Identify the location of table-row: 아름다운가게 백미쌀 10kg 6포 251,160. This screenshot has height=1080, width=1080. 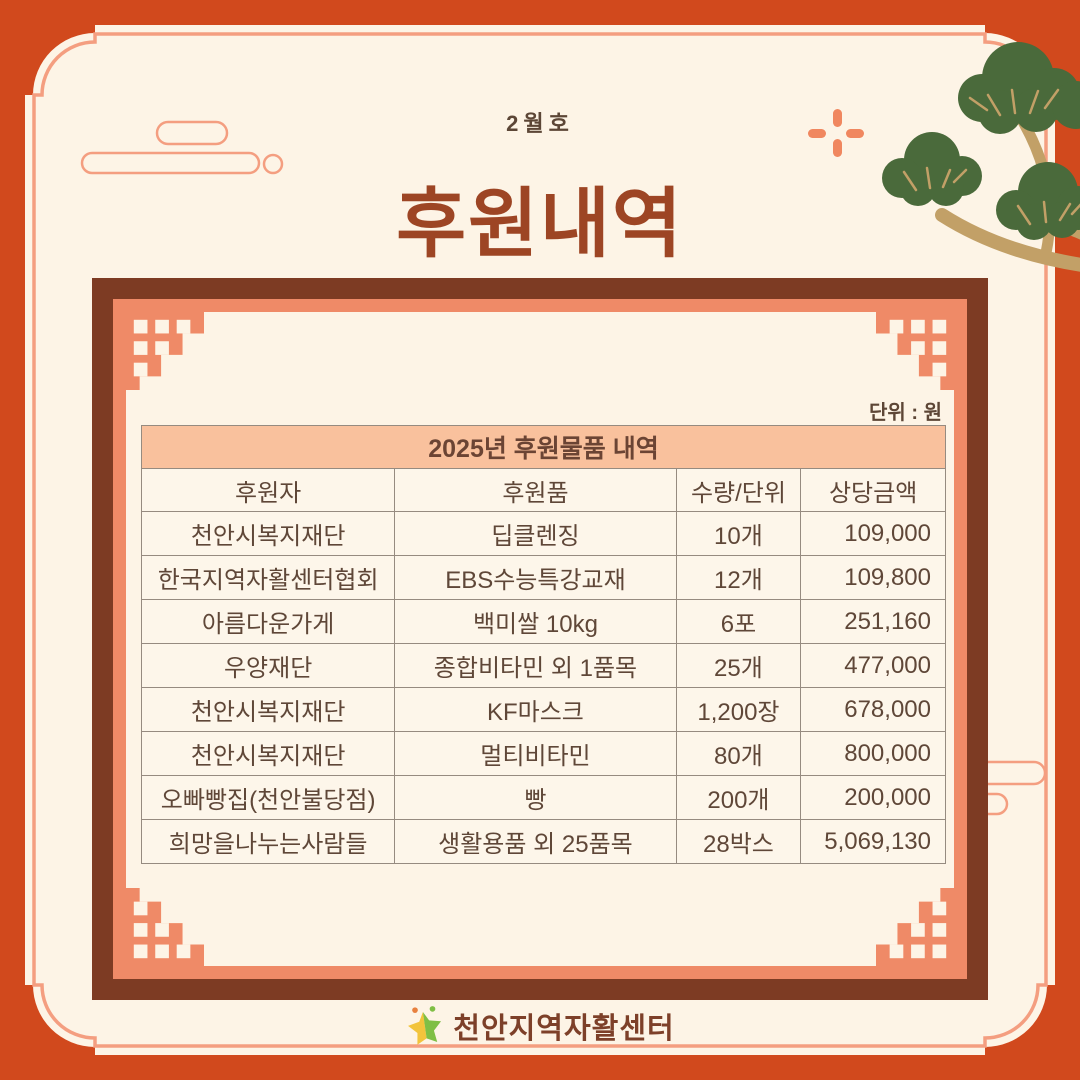
(543, 621).